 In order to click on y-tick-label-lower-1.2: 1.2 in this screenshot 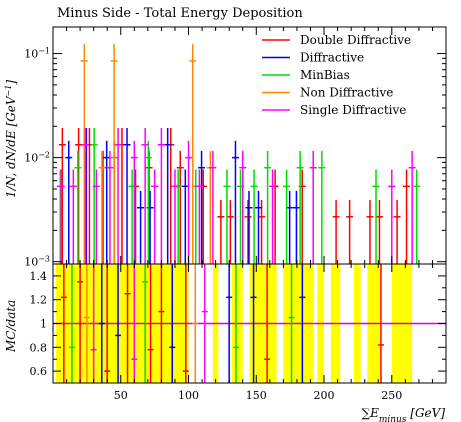, I will do `click(39, 300)`.